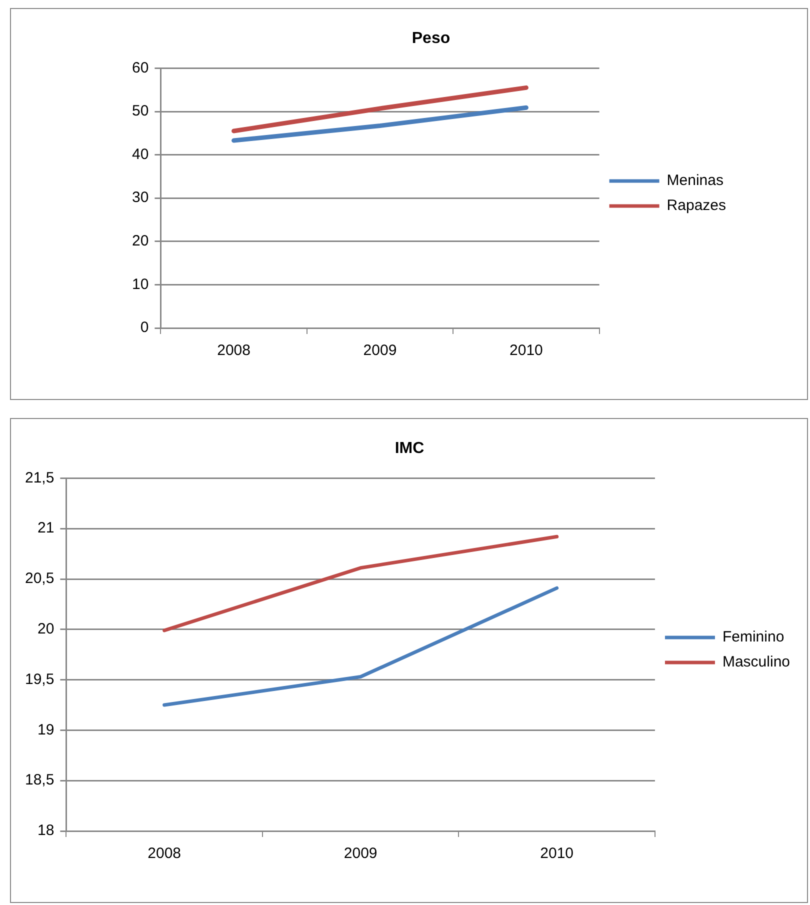 This screenshot has width=810, height=905. What do you see at coordinates (696, 205) in the screenshot?
I see `legend-label: Rapazes` at bounding box center [696, 205].